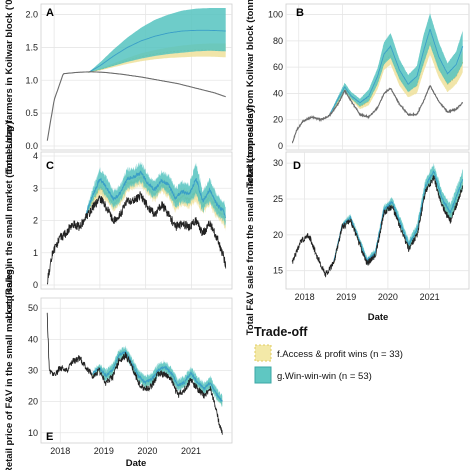 The height and width of the screenshot is (470, 474). What do you see at coordinates (136, 106) in the screenshot?
I see `panel-A-baseline-line` at bounding box center [136, 106].